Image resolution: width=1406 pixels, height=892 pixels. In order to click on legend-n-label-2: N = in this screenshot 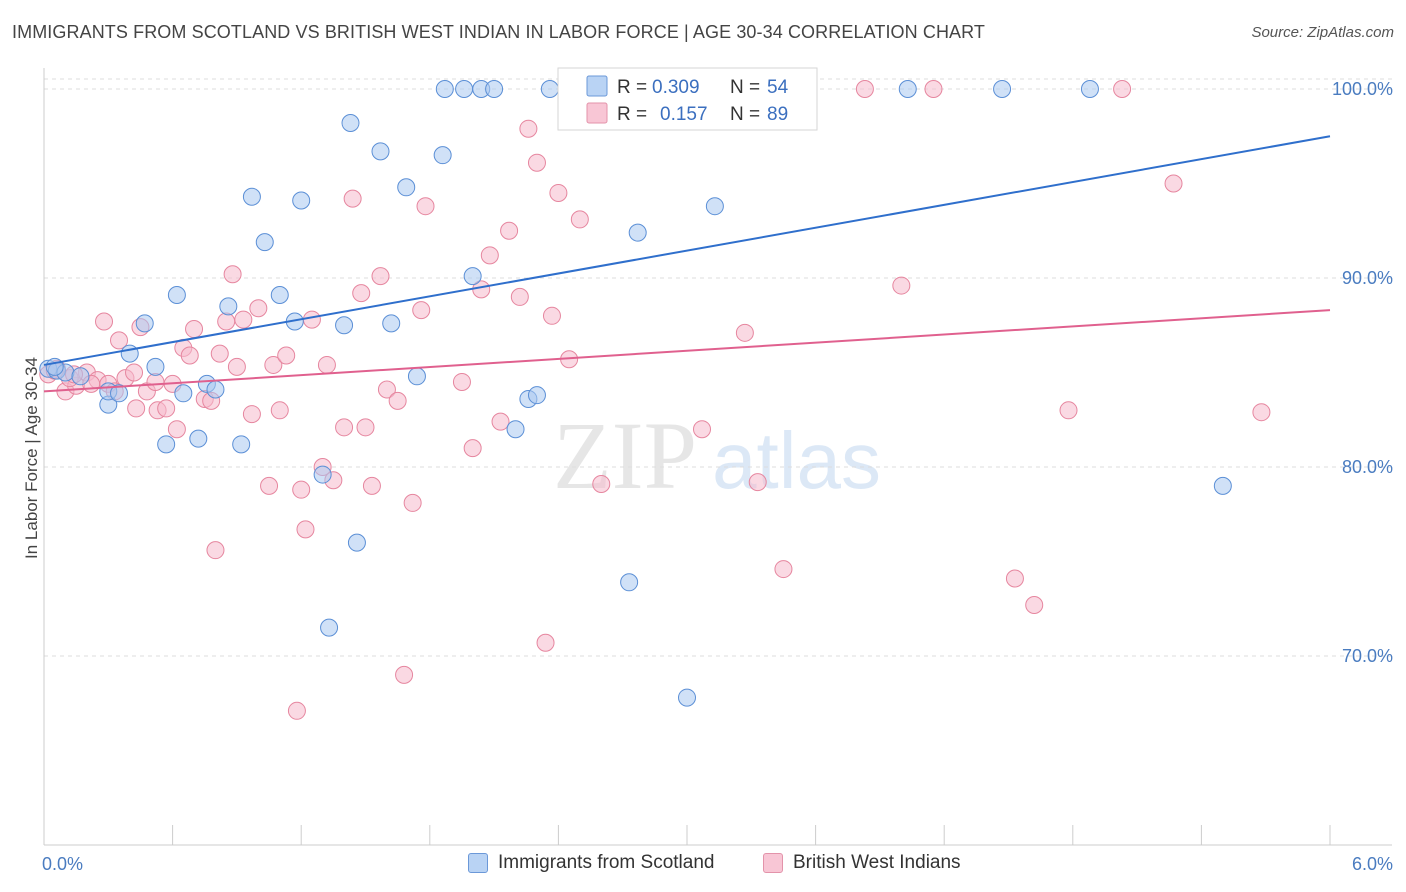, I will do `click(745, 114)`.